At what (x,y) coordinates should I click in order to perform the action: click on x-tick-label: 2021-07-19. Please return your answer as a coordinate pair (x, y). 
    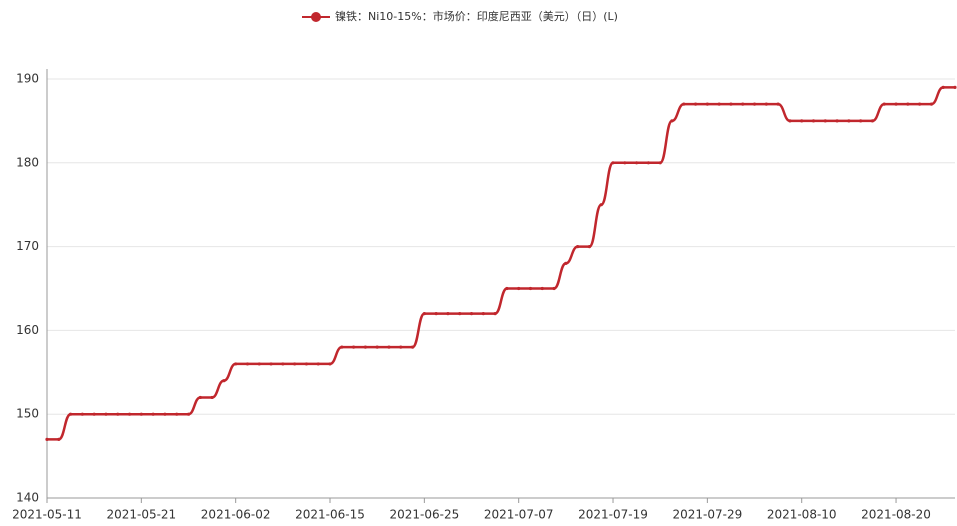
    Looking at the image, I should click on (613, 515).